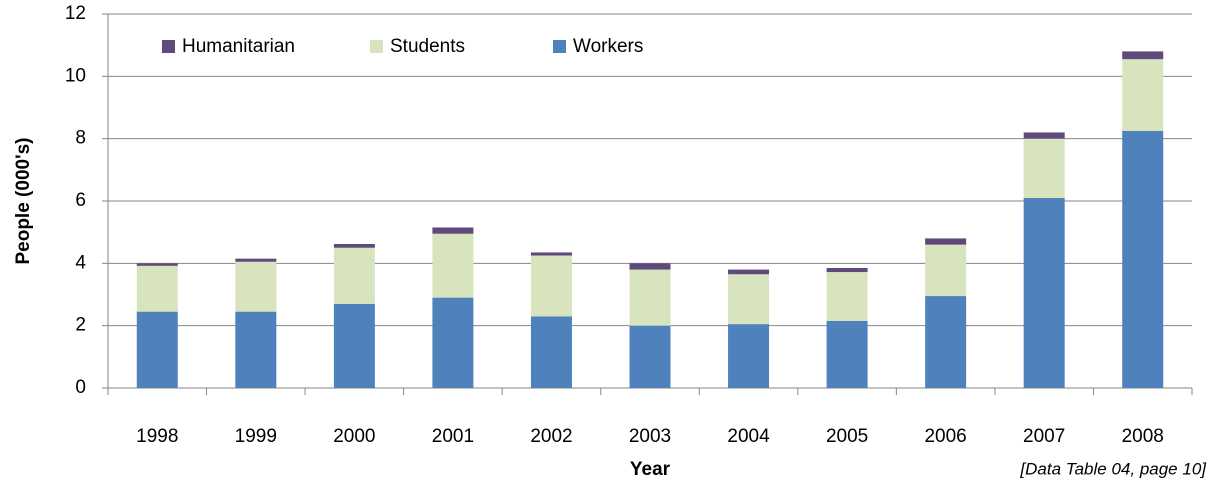  Describe the element at coordinates (80, 262) in the screenshot. I see `y-tick-label: 4` at that location.